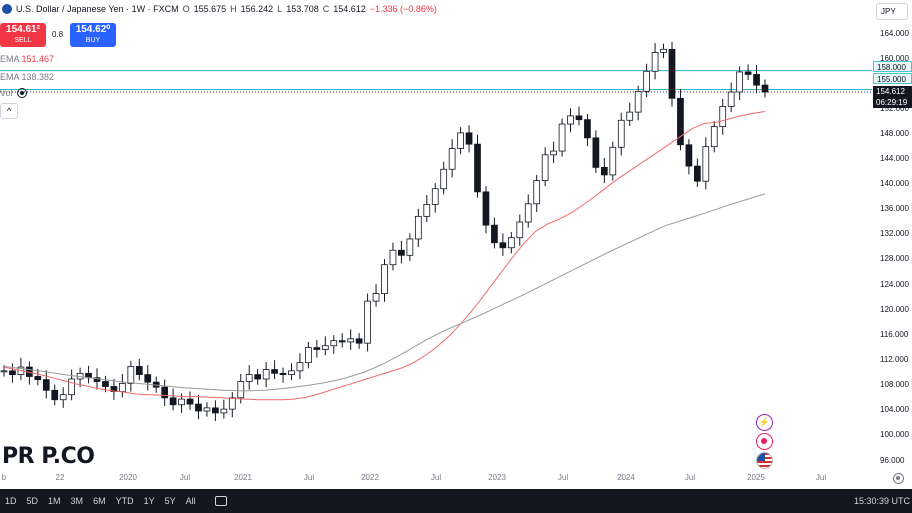 The width and height of the screenshot is (912, 513). I want to click on price-tick: 164.000, so click(894, 33).